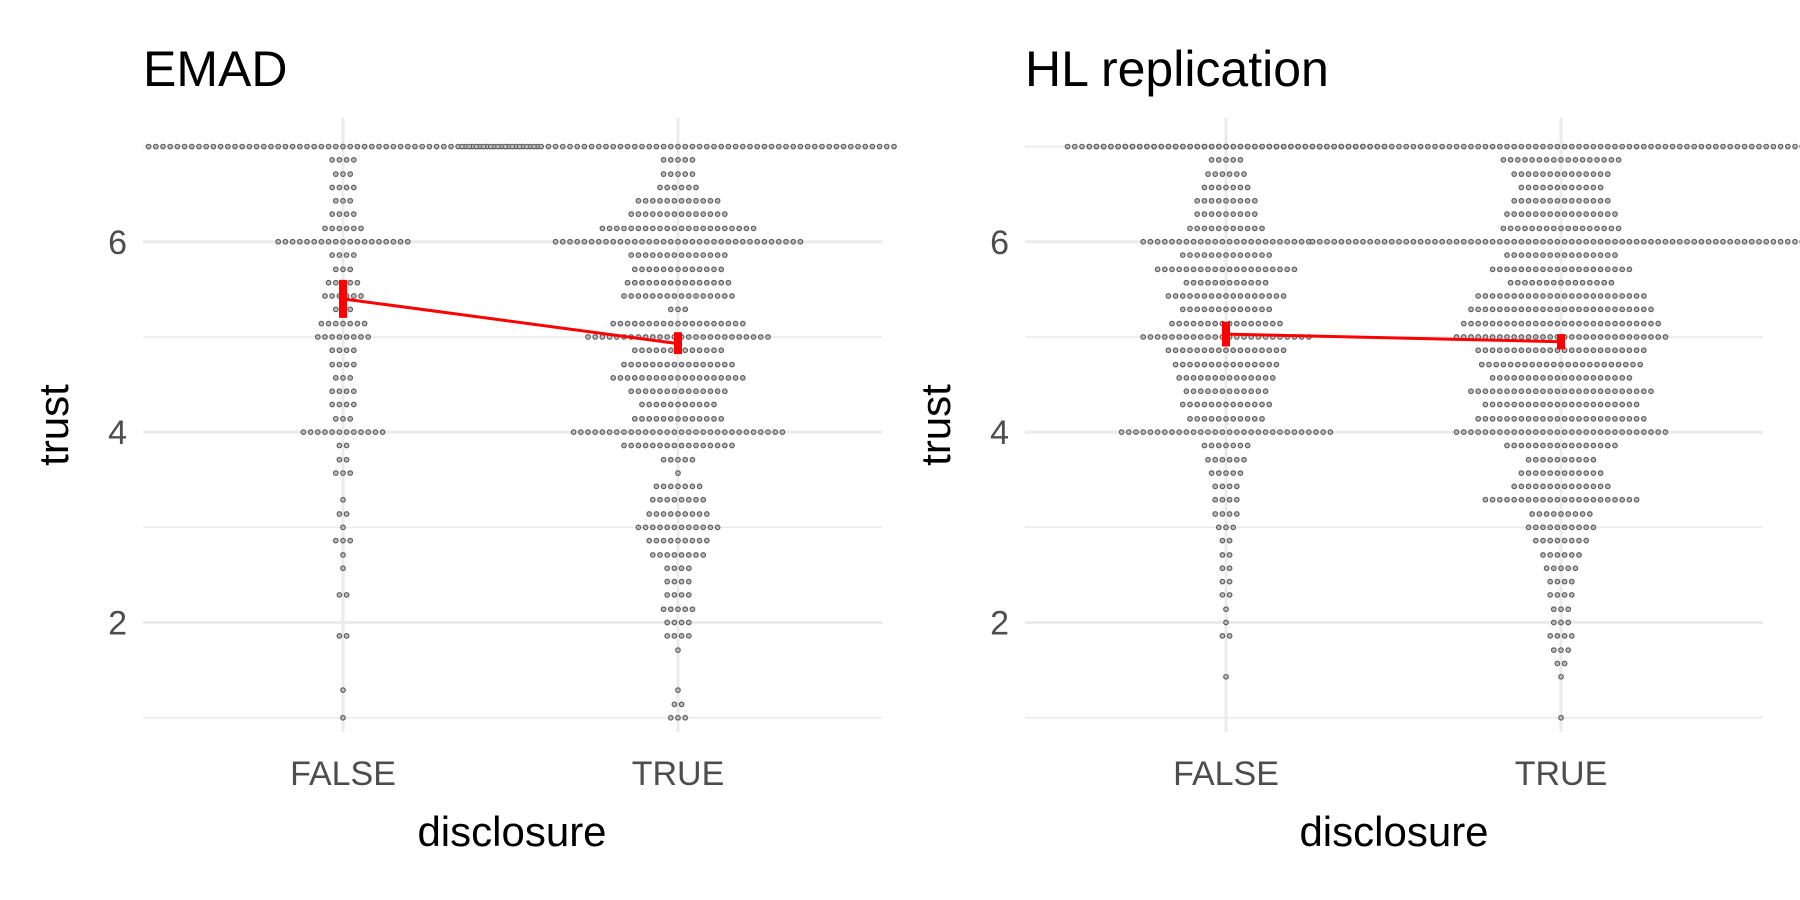 This screenshot has width=1800, height=900. What do you see at coordinates (1393, 831) in the screenshot?
I see `x-axis-title: disclosure` at bounding box center [1393, 831].